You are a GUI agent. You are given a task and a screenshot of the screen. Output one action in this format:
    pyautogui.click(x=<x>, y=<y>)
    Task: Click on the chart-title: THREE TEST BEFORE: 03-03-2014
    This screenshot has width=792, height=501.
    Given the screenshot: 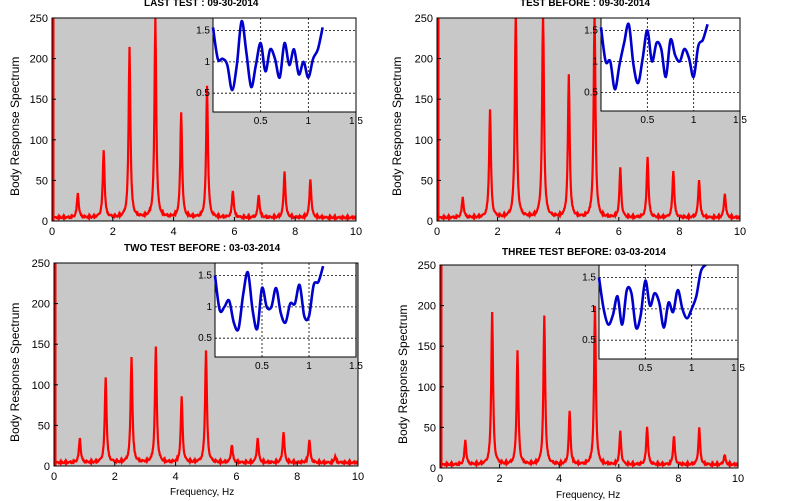 What is the action you would take?
    pyautogui.click(x=584, y=252)
    